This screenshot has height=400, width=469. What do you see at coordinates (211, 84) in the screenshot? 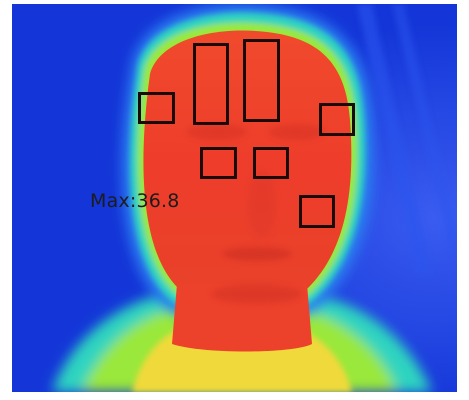
I see `roi-forehead-left` at bounding box center [211, 84].